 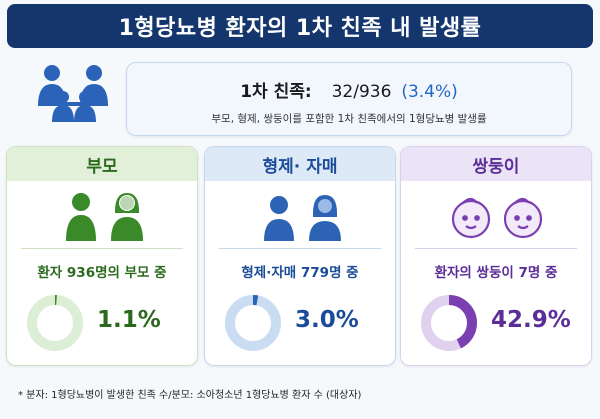 I want to click on card-description: 환자 936명의 부모 중, so click(x=102, y=273).